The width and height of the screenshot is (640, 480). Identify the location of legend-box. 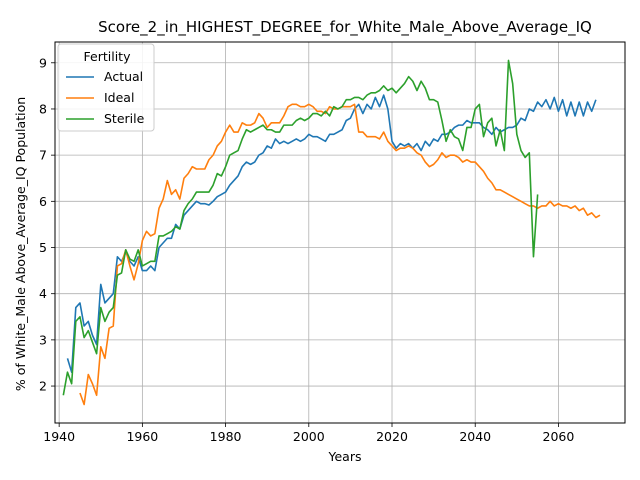
(106, 87).